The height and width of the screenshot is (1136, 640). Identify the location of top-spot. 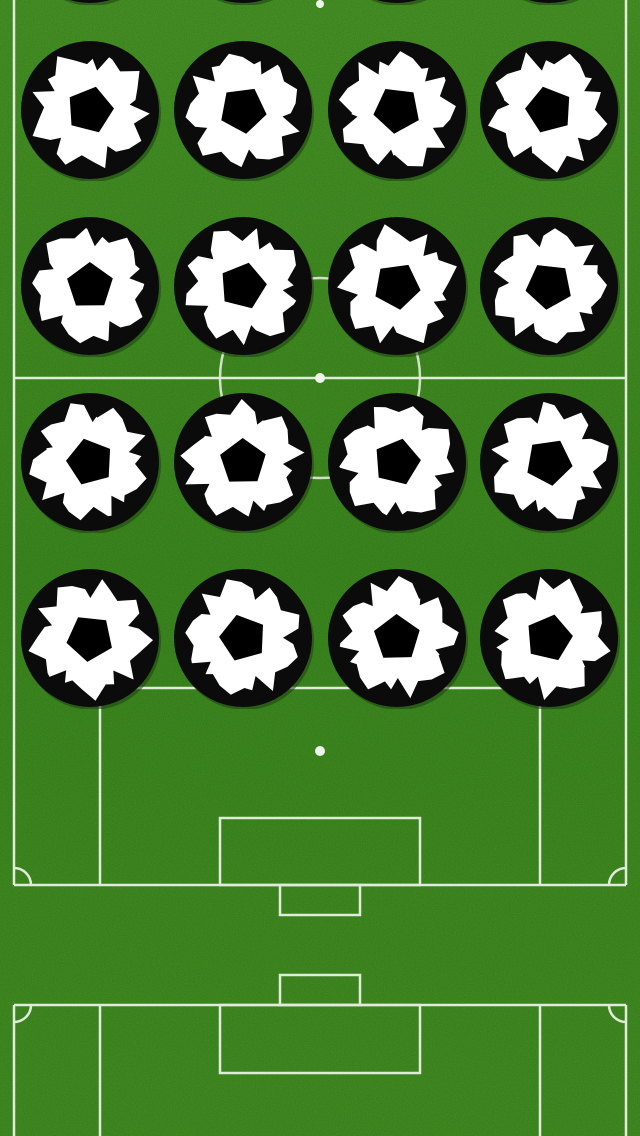
(320, 4).